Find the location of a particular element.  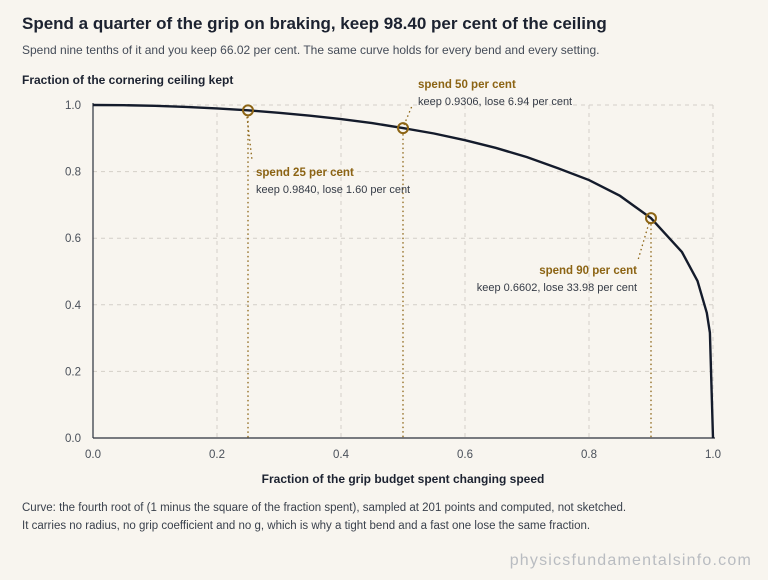

y-tick-label: 0.8 is located at coordinates (73, 173).